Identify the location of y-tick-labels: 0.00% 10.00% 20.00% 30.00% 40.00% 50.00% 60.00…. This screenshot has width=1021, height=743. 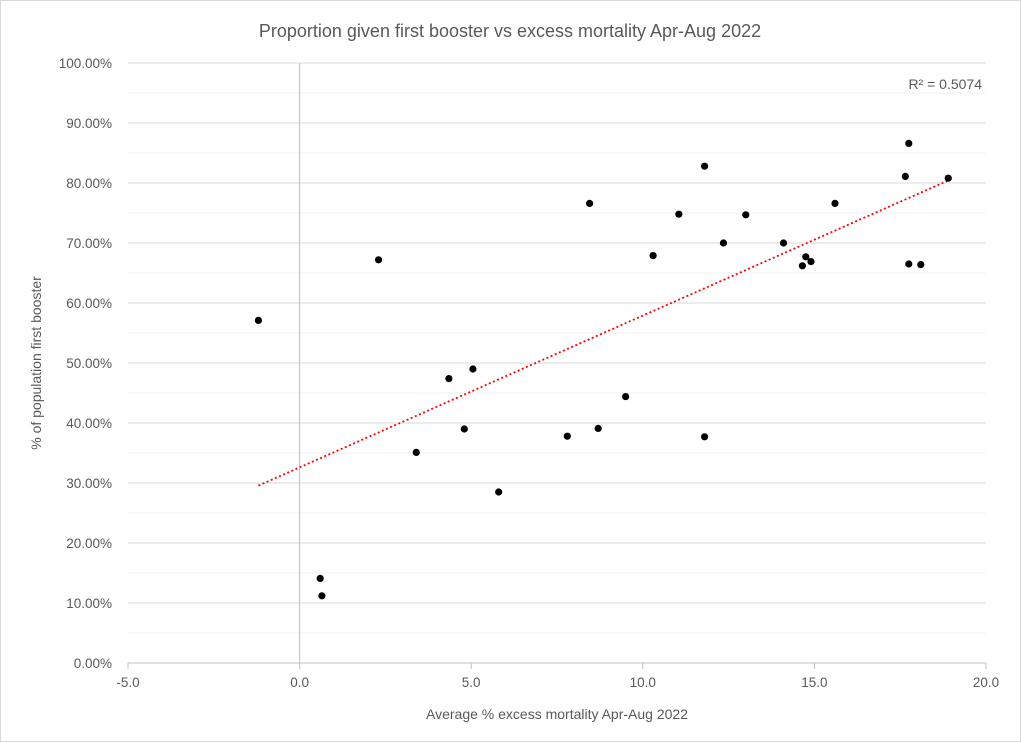
(85, 363).